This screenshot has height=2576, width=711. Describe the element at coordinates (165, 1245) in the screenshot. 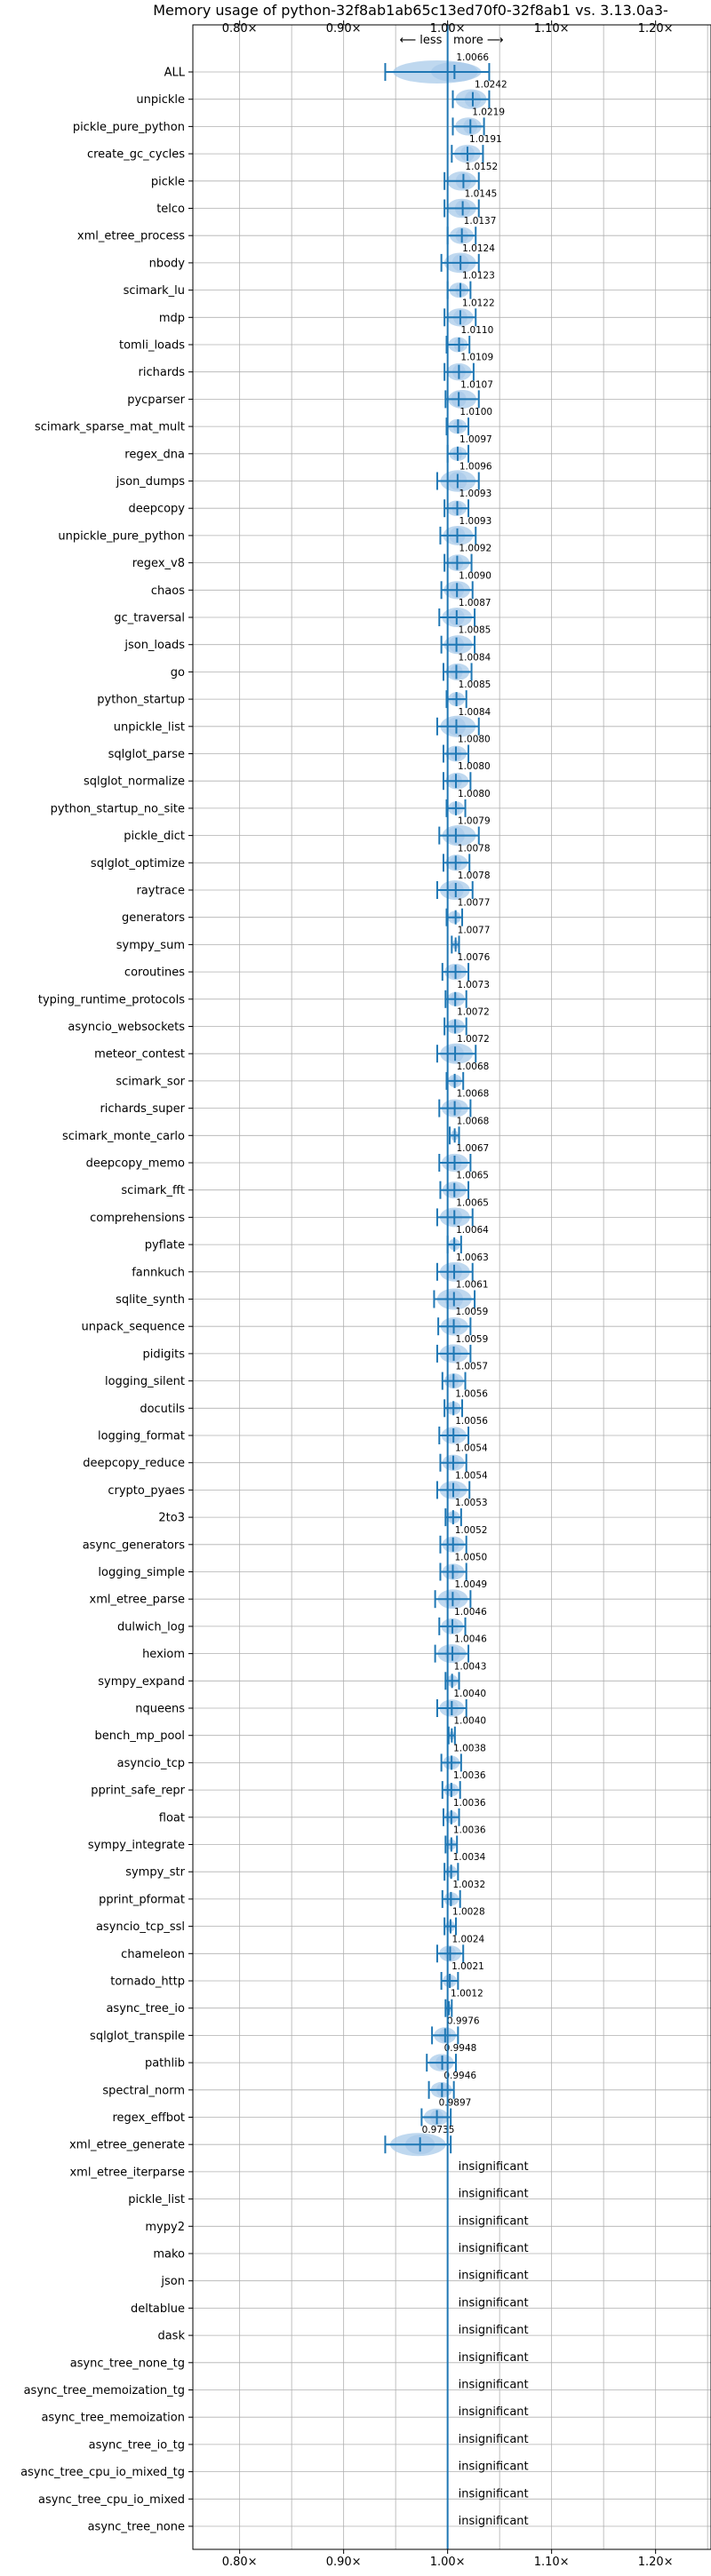

I see `benchmark-label: pyflate` at that location.